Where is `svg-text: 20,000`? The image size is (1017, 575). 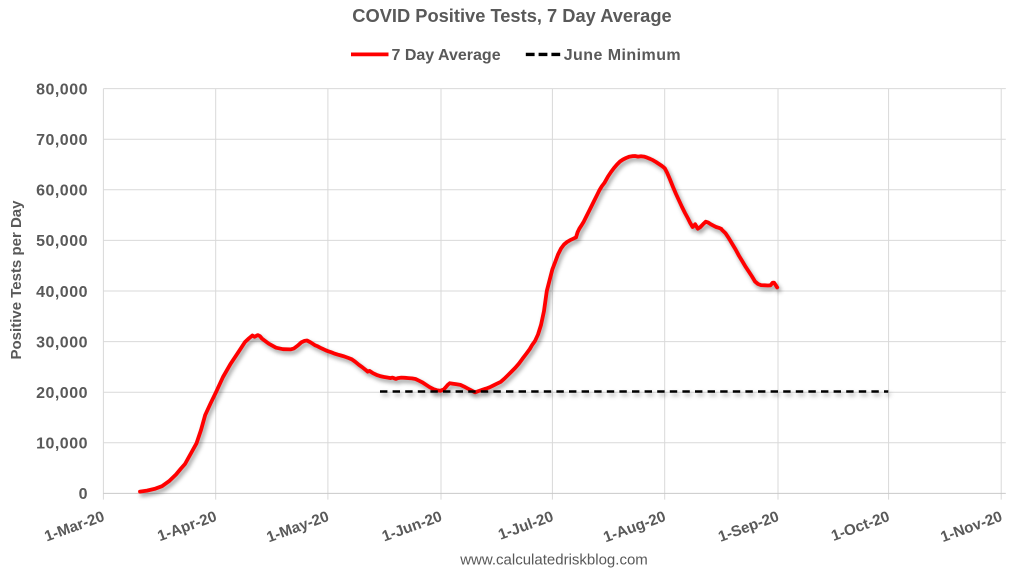
svg-text: 20,000 is located at coordinates (62, 393).